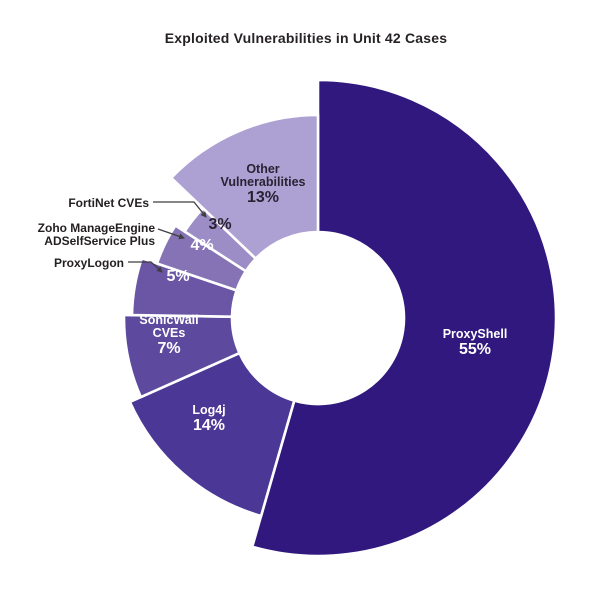 Image resolution: width=612 pixels, height=612 pixels. I want to click on slice-log4j, so click(212, 434).